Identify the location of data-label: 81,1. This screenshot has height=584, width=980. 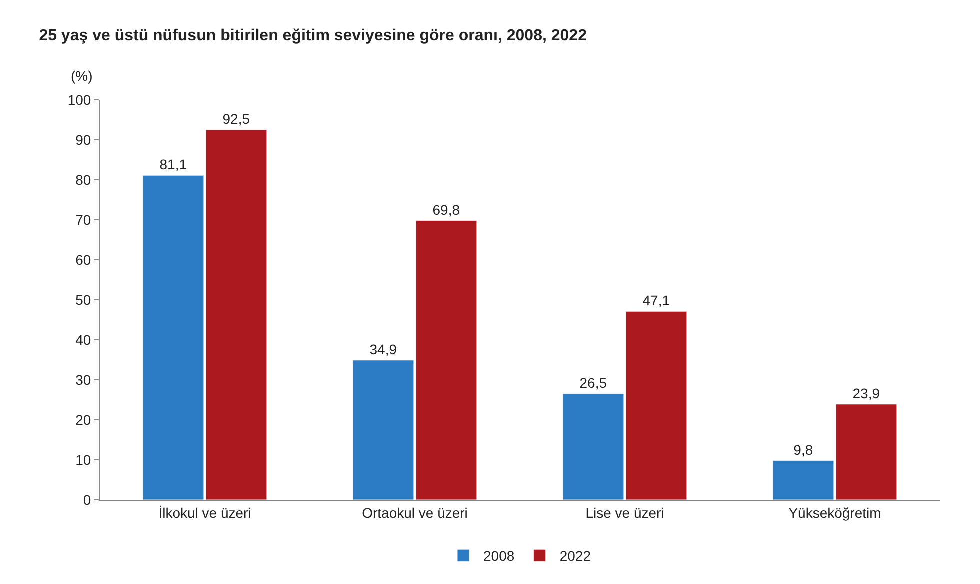
(174, 164).